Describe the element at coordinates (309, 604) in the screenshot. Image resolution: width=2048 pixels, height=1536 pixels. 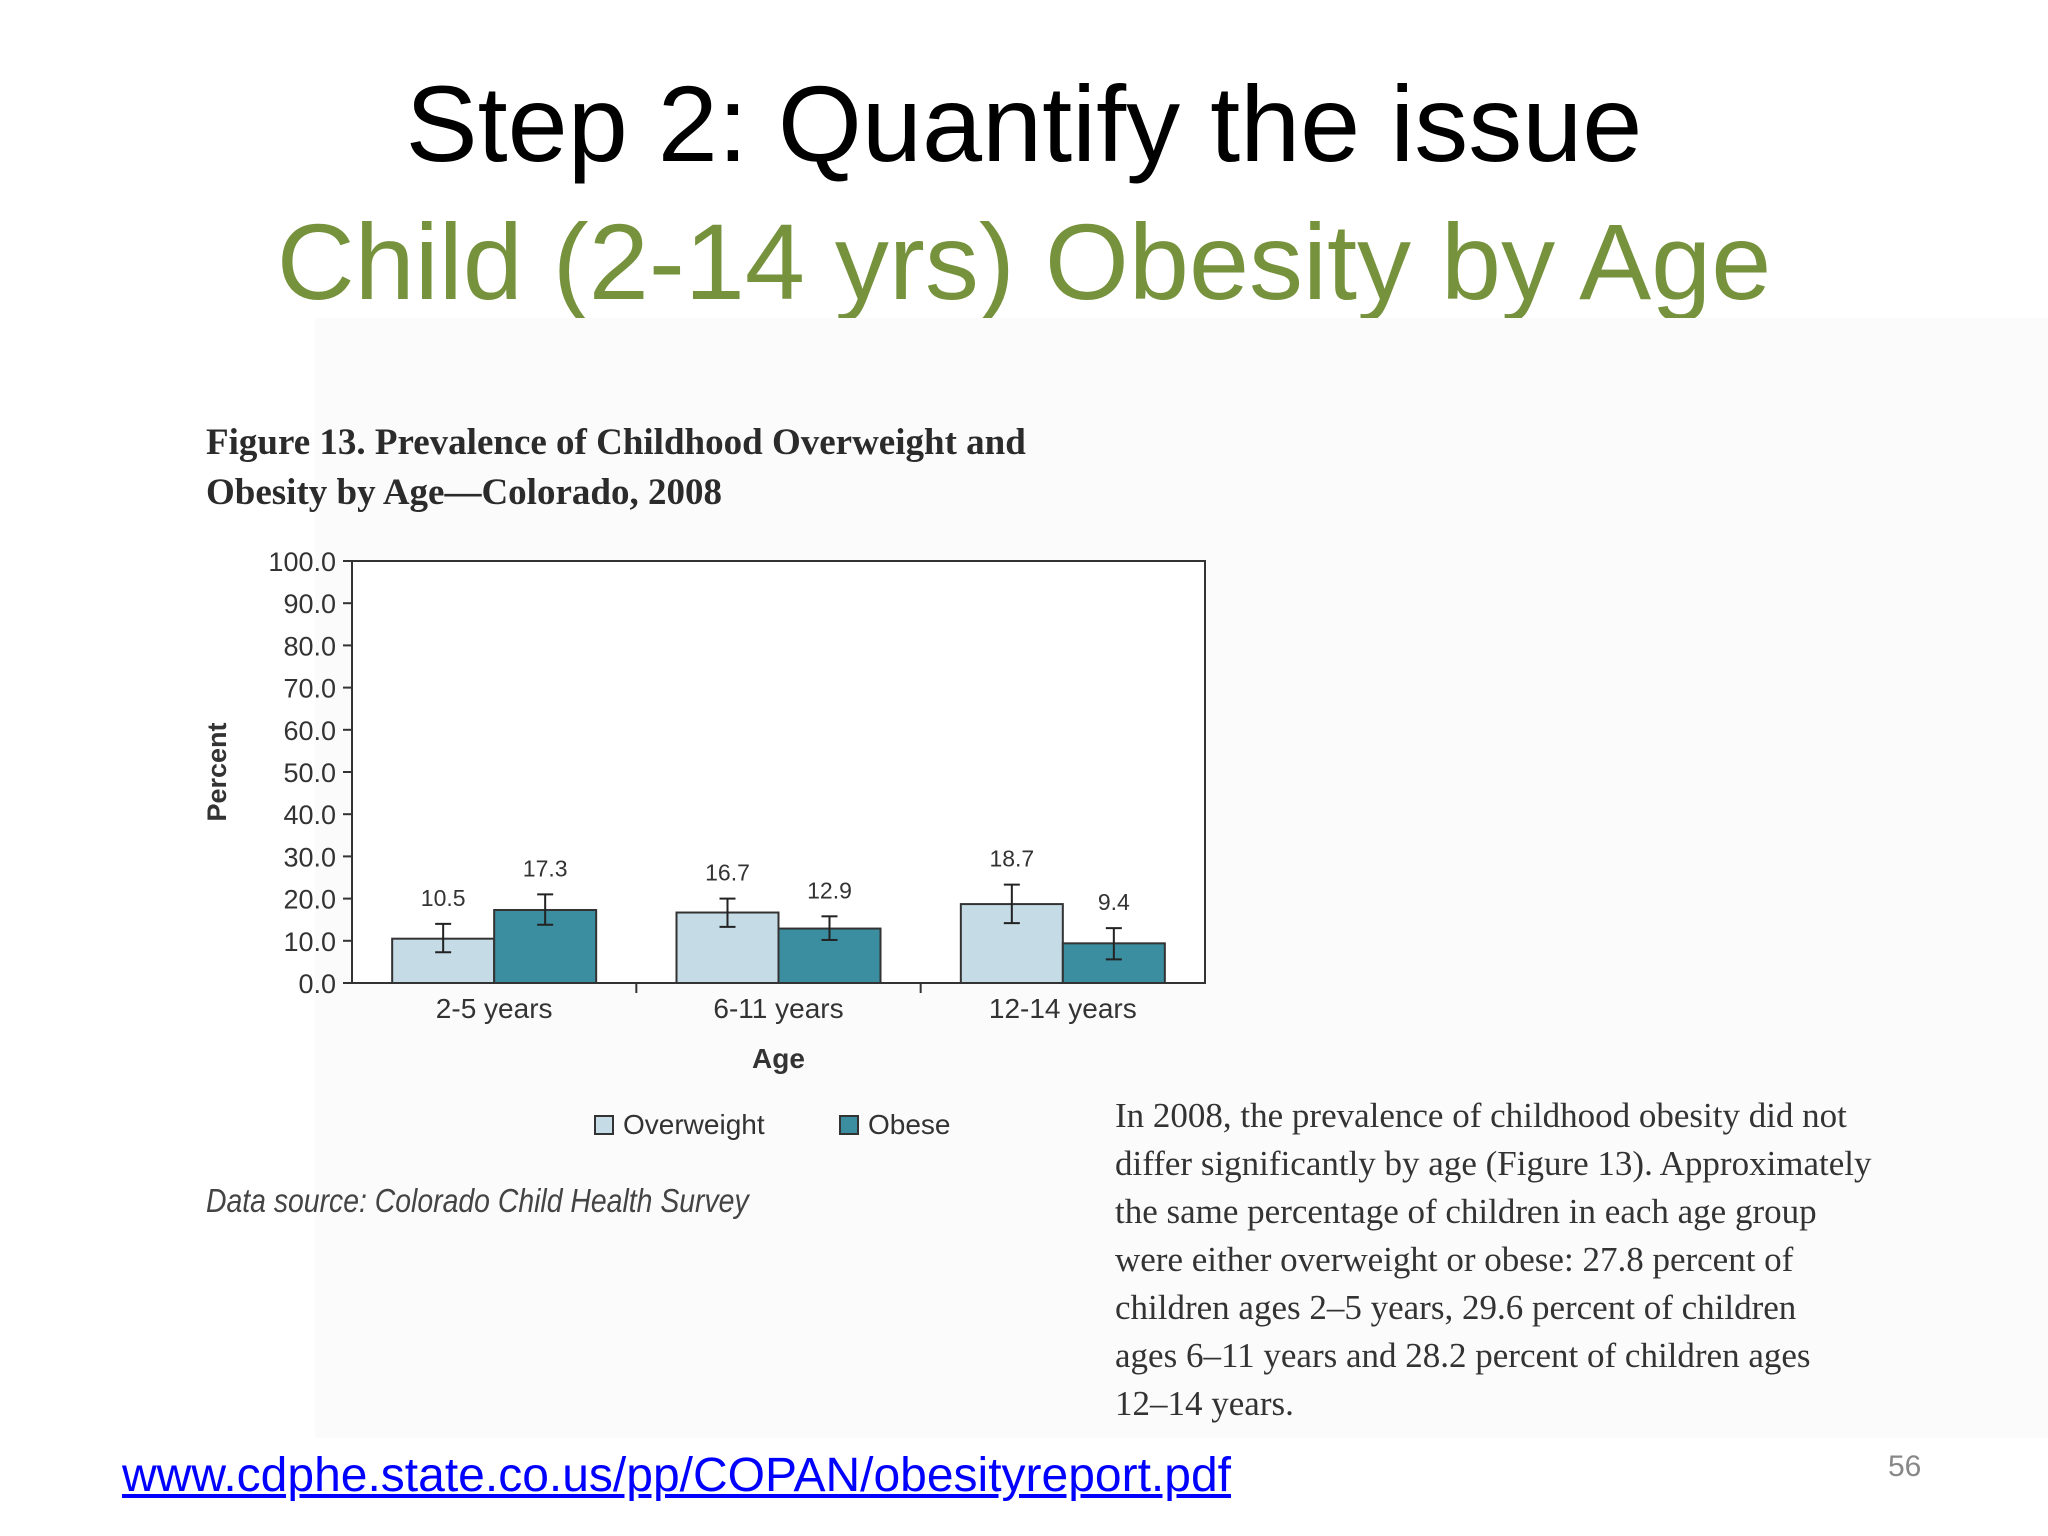
I see `y-tick-label: 90.0` at that location.